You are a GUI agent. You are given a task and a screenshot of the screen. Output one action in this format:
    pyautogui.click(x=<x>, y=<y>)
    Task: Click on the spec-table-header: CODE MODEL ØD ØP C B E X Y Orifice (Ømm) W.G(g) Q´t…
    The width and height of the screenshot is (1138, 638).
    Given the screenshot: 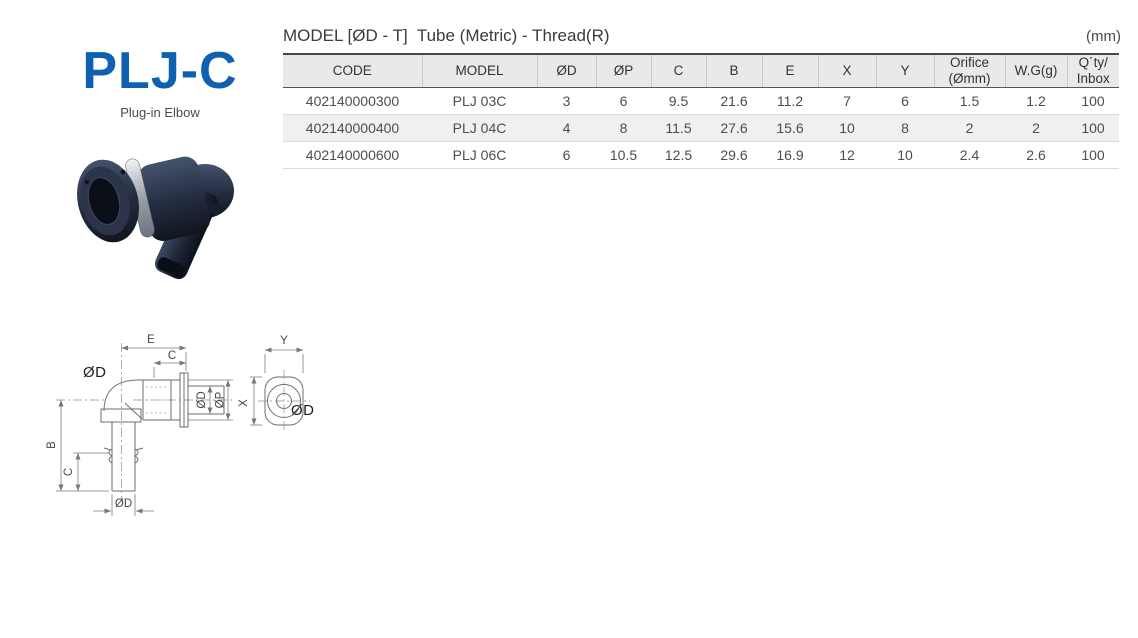 What is the action you would take?
    pyautogui.click(x=701, y=71)
    